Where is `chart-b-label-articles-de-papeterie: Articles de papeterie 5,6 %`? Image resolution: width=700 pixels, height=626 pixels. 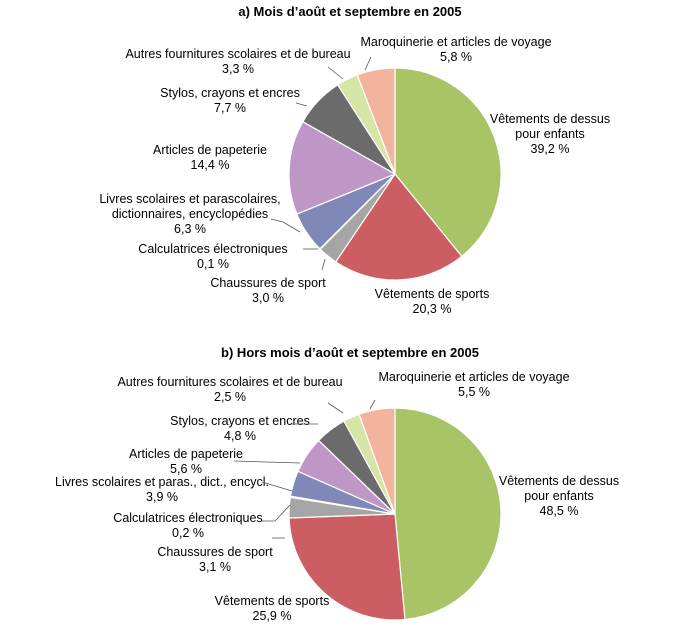
chart-b-label-articles-de-papeterie: Articles de papeterie 5,6 % is located at coordinates (186, 461).